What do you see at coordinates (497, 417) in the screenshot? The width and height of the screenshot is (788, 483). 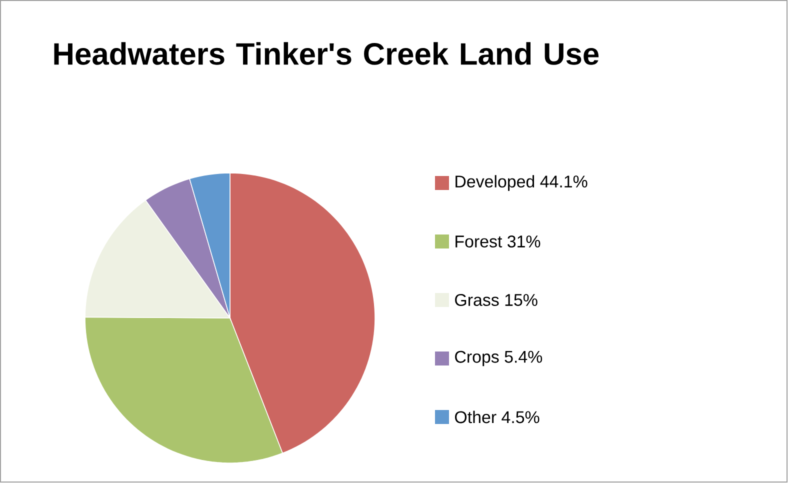 I see `legend-label: Other 4.5%` at bounding box center [497, 417].